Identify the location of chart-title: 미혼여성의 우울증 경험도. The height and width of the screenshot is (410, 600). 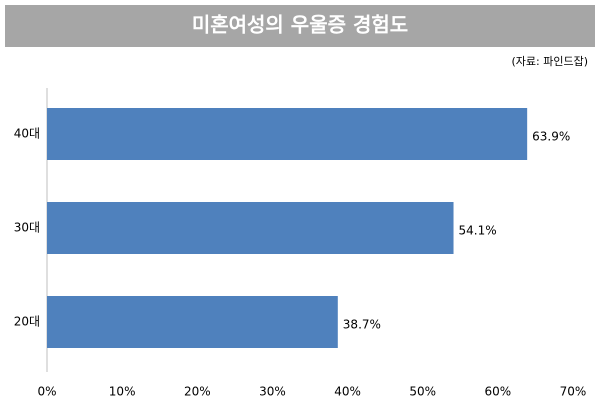
(300, 25).